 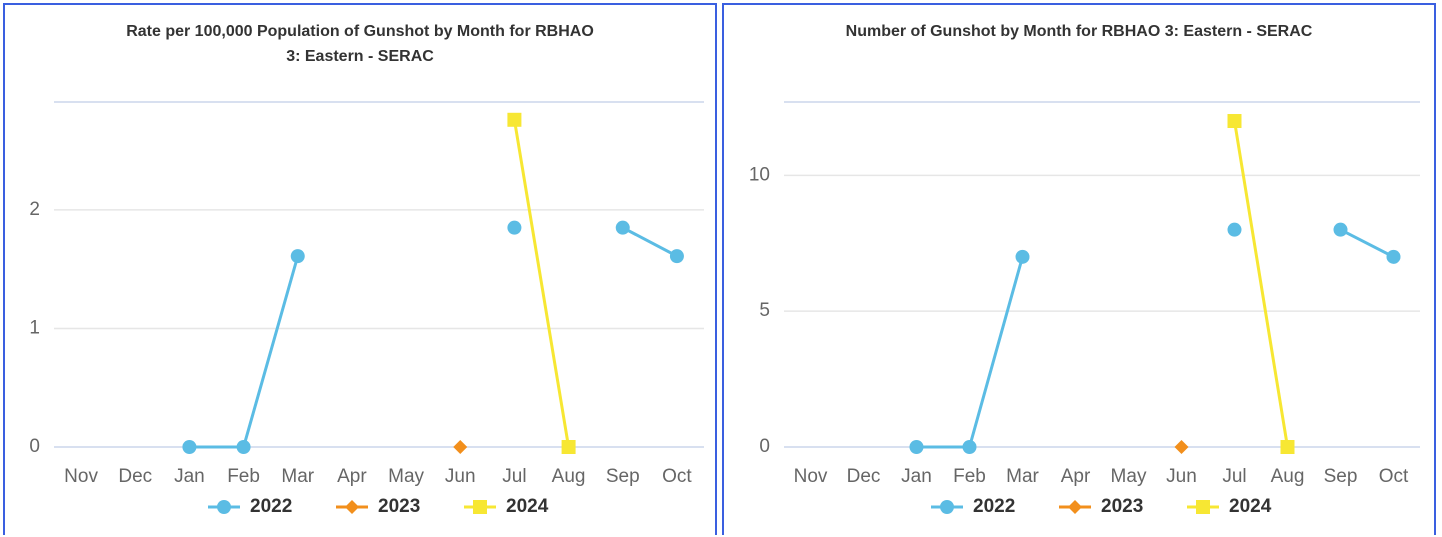 I want to click on y-tick-label: 5, so click(x=764, y=310).